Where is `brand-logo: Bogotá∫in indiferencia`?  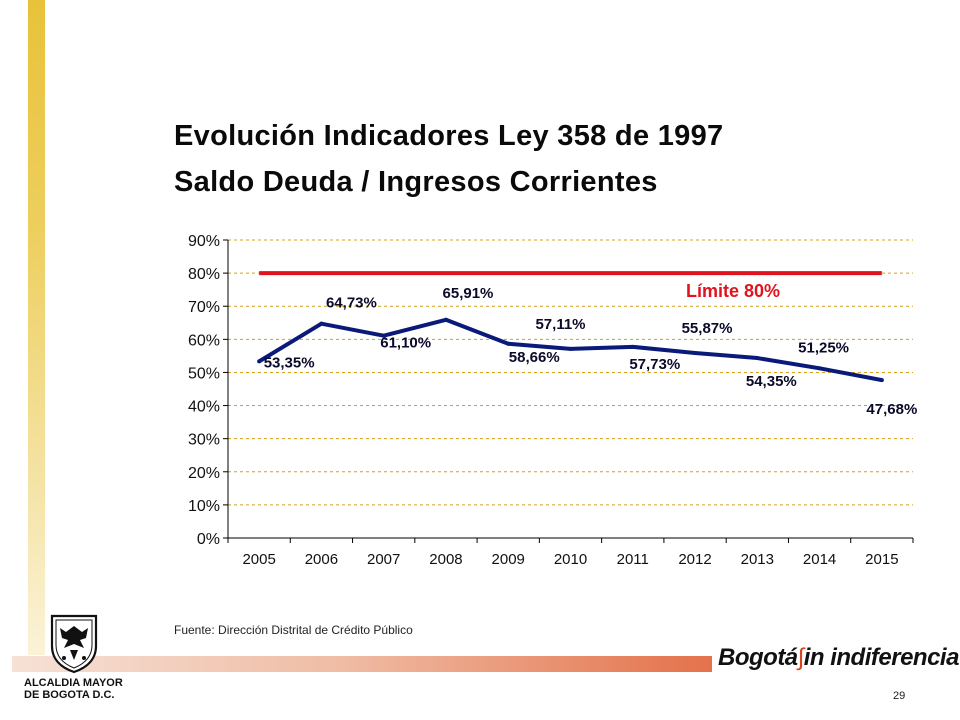
brand-logo: Bogotá∫in indiferencia is located at coordinates (836, 658).